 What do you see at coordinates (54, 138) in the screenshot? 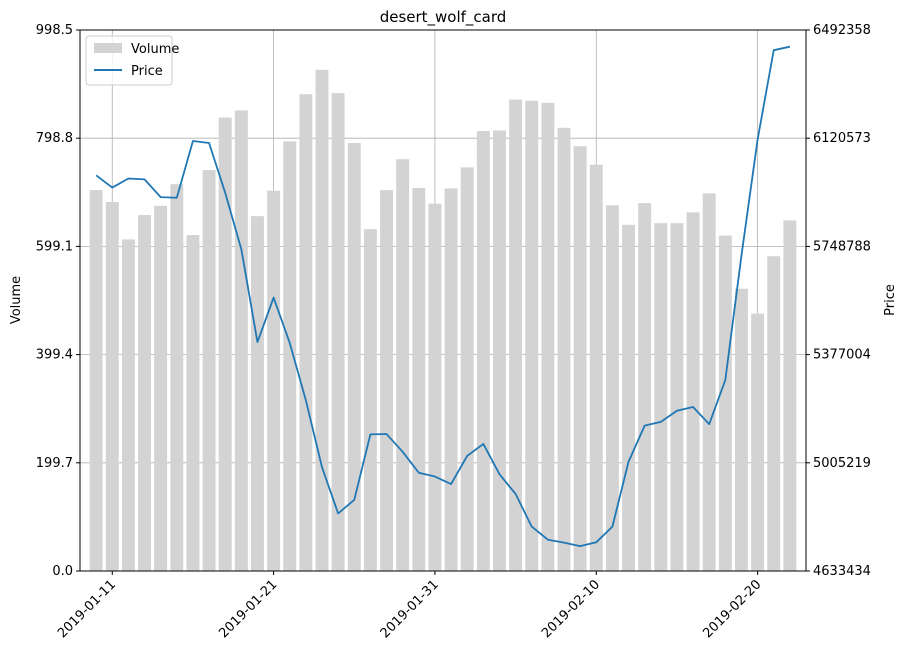
I see `y-left-tick-label: 798.8` at bounding box center [54, 138].